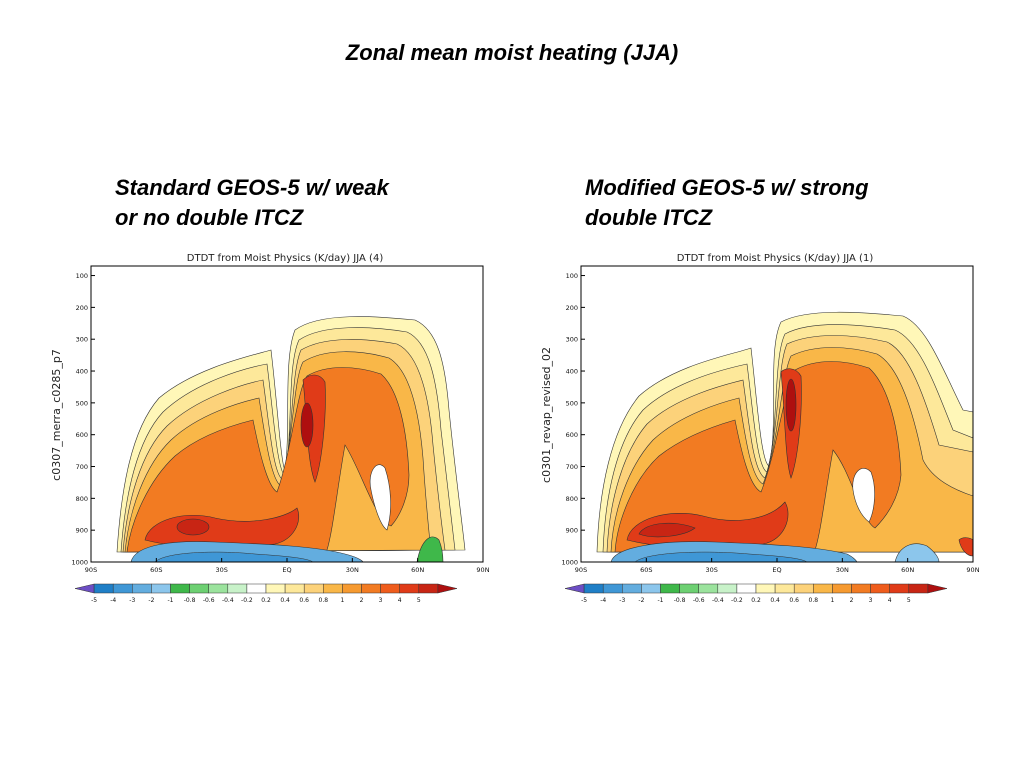 The width and height of the screenshot is (1024, 768). I want to click on slide-title: Zonal mean moist heating (JJA), so click(512, 52).